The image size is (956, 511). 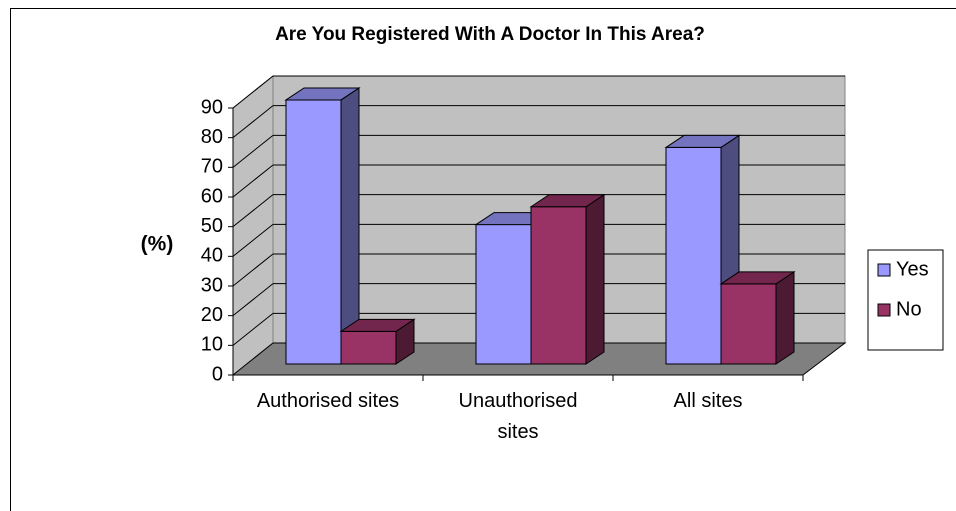 What do you see at coordinates (212, 107) in the screenshot?
I see `y-tick-label: 90` at bounding box center [212, 107].